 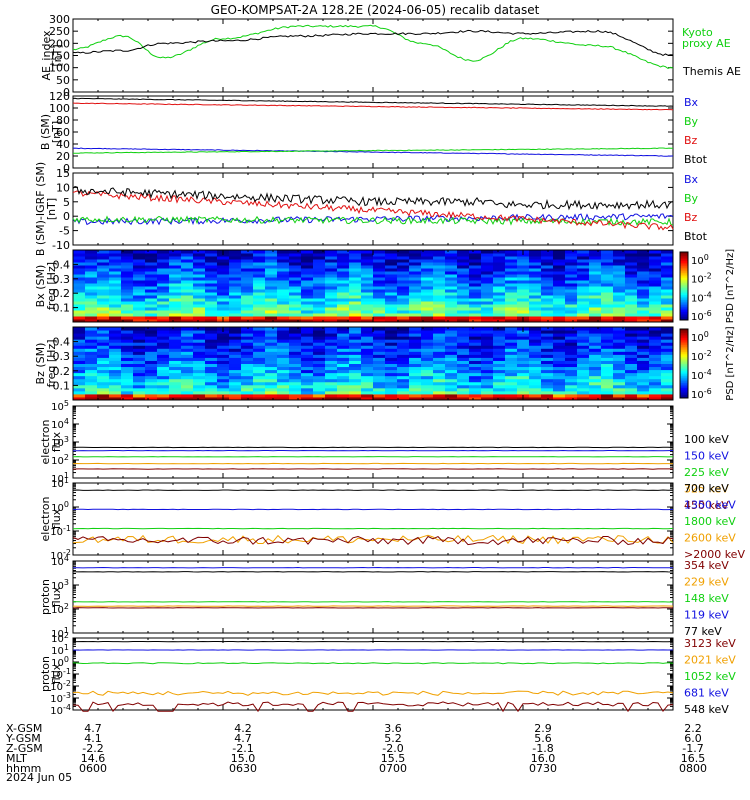 I want to click on ephemeris-value: -1.8, so click(x=542, y=748).